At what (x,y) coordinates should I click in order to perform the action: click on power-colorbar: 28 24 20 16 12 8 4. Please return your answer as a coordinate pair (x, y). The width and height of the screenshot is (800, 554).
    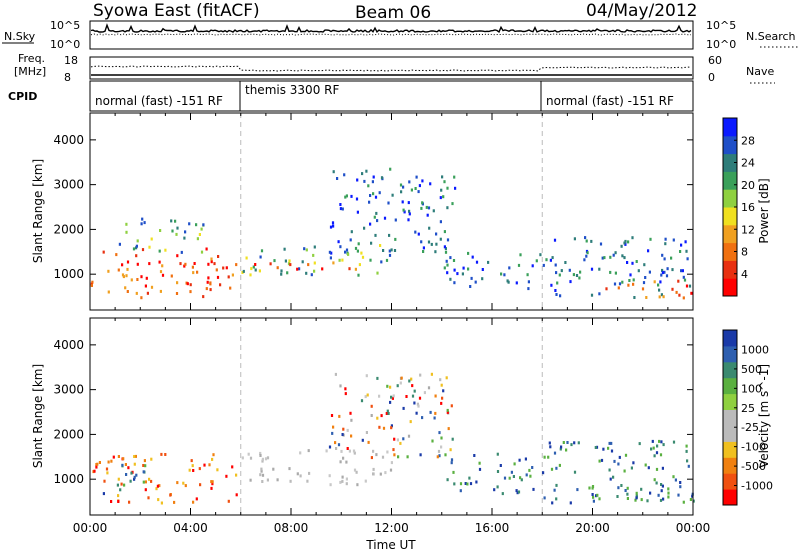
    Looking at the image, I should click on (738, 207).